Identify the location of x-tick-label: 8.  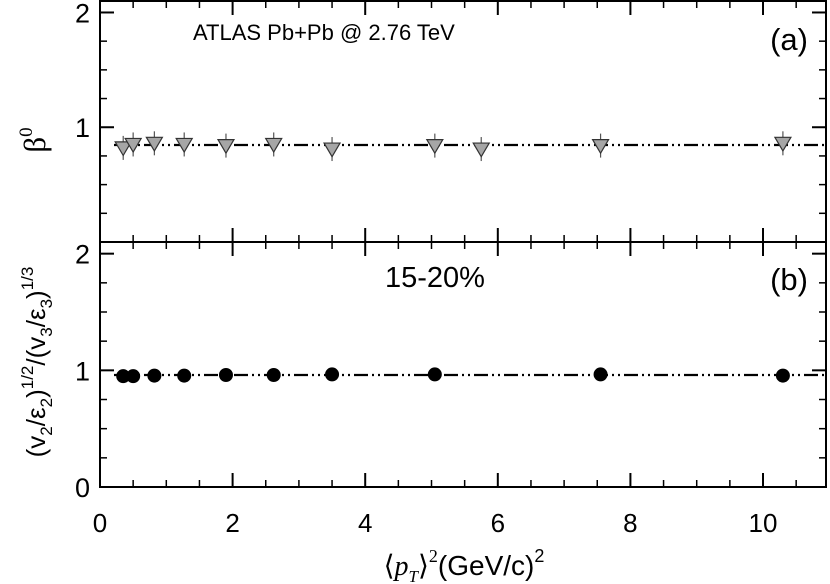
(630, 523).